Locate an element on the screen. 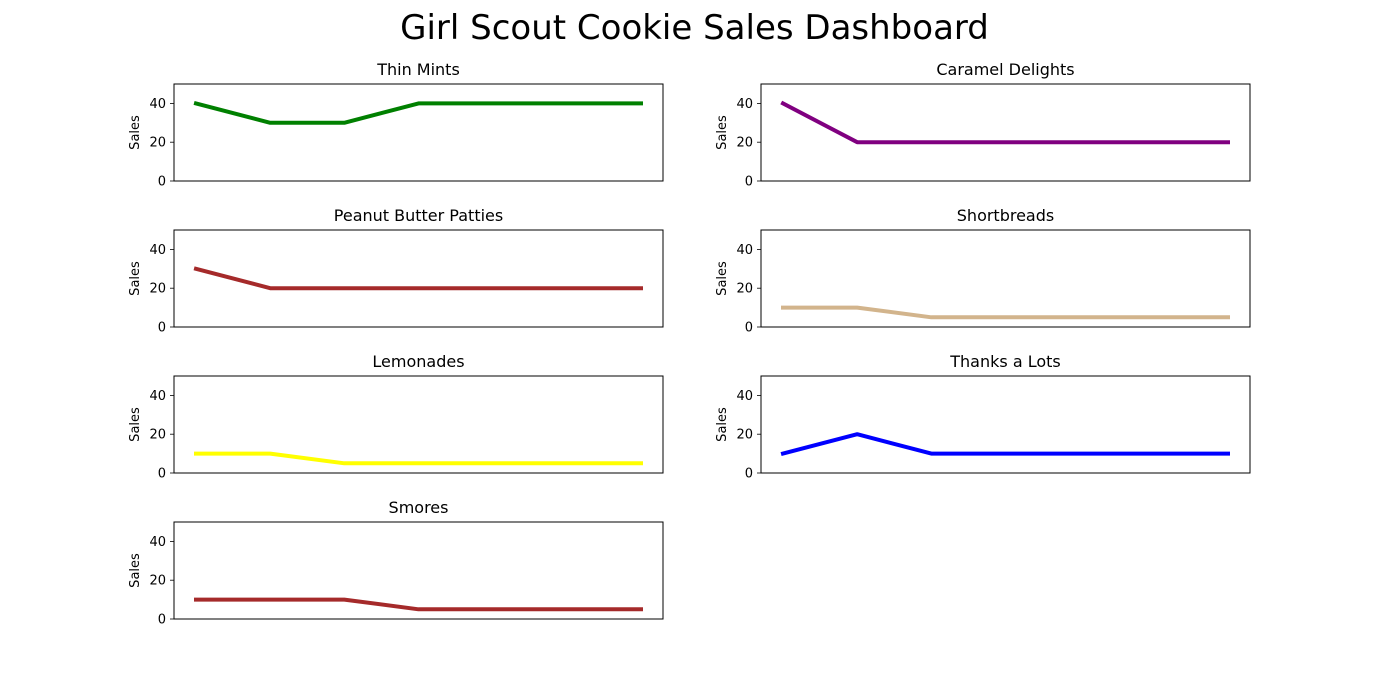  subplot-lemonades: Lemonades 0 20 40 Sales is located at coordinates (396, 417).